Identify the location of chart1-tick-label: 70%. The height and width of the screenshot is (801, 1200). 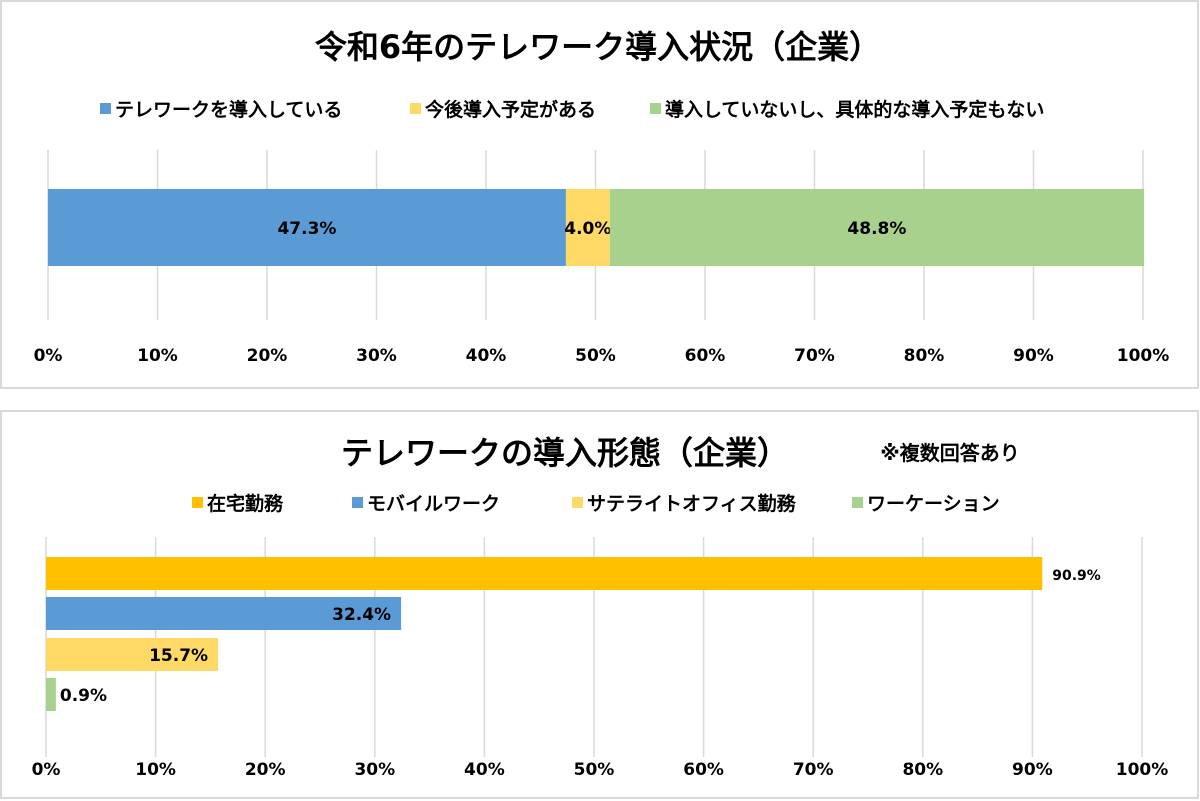
(814, 356).